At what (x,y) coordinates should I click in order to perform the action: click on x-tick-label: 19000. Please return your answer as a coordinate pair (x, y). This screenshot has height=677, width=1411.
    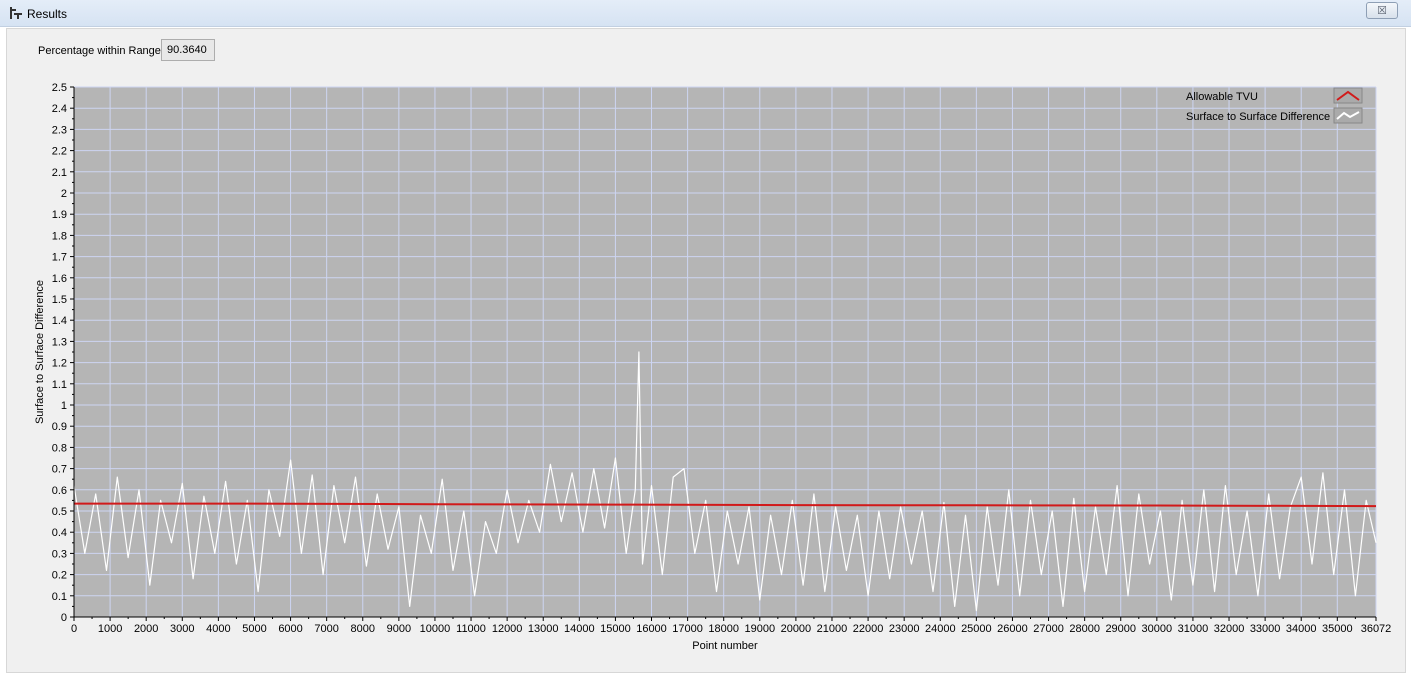
    Looking at the image, I should click on (759, 629).